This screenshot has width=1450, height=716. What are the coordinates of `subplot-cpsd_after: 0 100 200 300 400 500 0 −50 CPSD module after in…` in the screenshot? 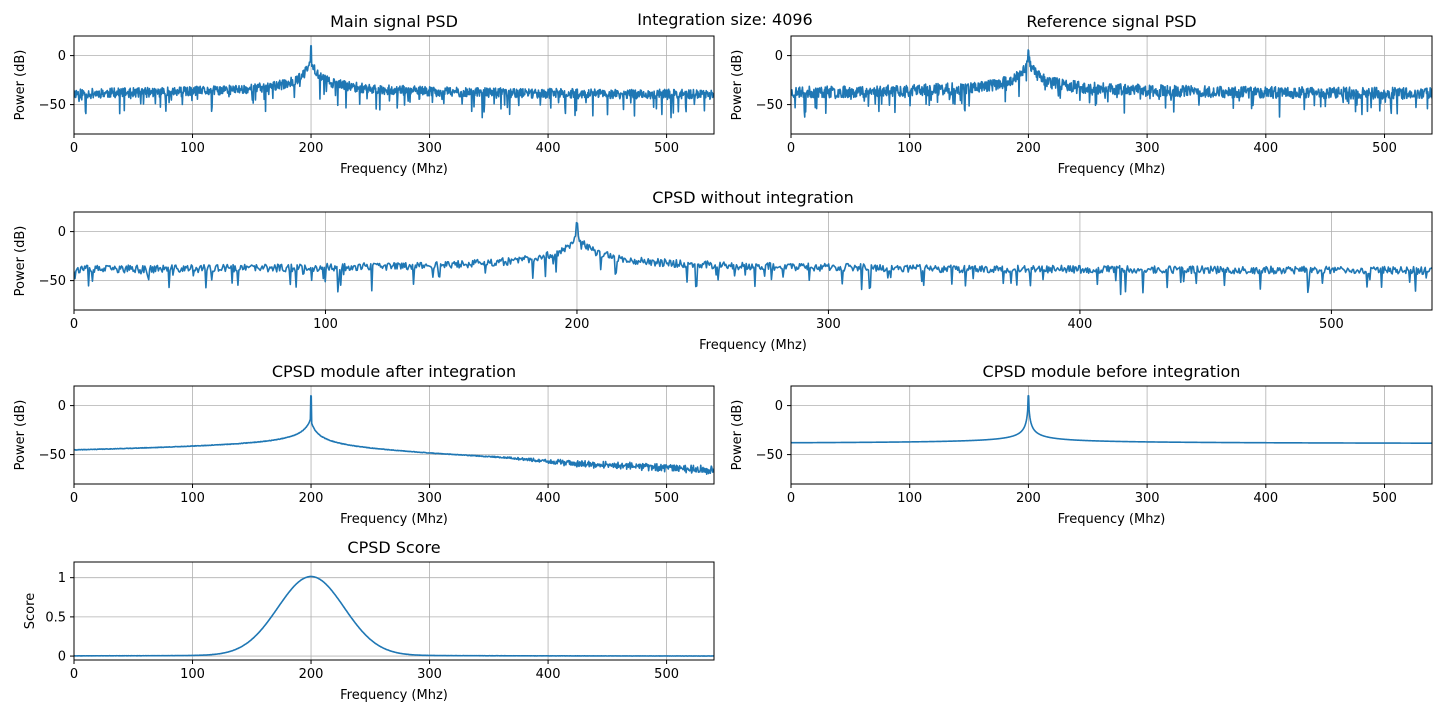 It's located at (364, 444).